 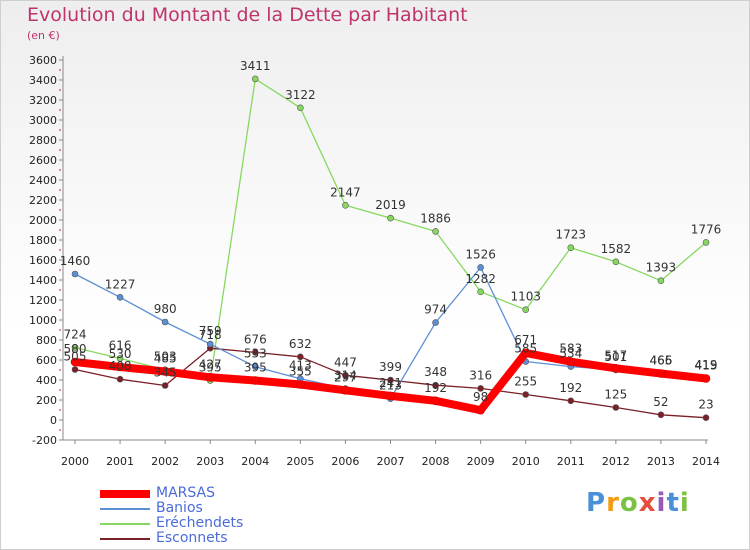 What do you see at coordinates (615, 395) in the screenshot?
I see `data-label-esconnets: 125` at bounding box center [615, 395].